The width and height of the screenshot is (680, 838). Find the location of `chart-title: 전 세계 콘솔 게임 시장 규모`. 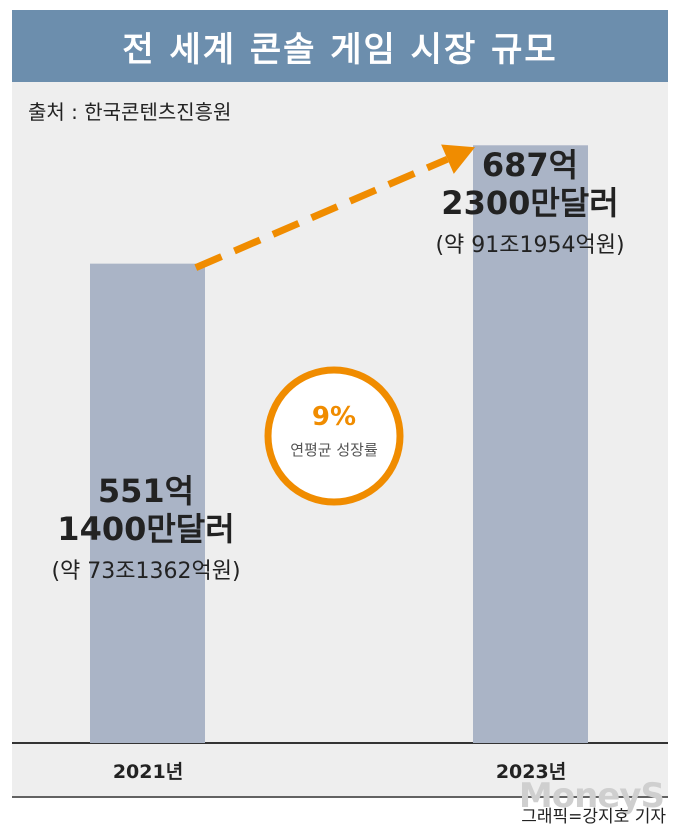

chart-title: 전 세계 콘솔 게임 시장 규모 is located at coordinates (340, 46).